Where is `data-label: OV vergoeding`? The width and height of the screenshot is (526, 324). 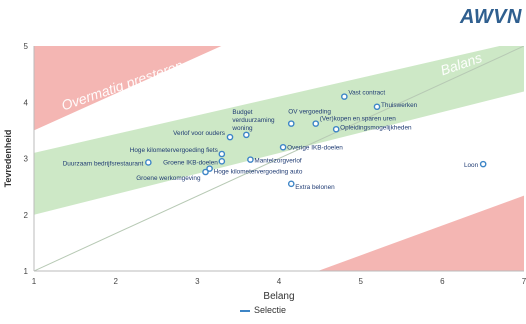
data-label: OV vergoeding is located at coordinates (309, 112).